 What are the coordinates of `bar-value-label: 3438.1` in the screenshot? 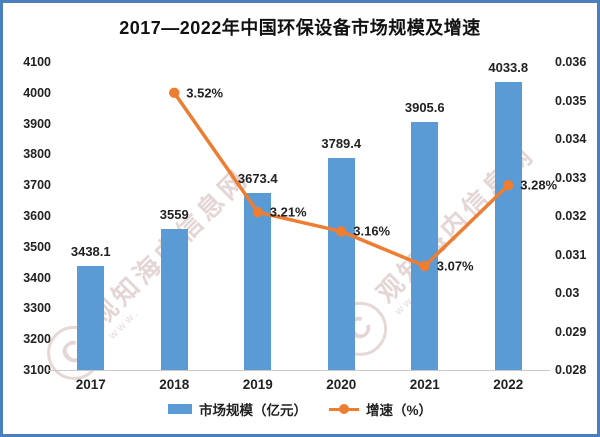 It's located at (90, 251).